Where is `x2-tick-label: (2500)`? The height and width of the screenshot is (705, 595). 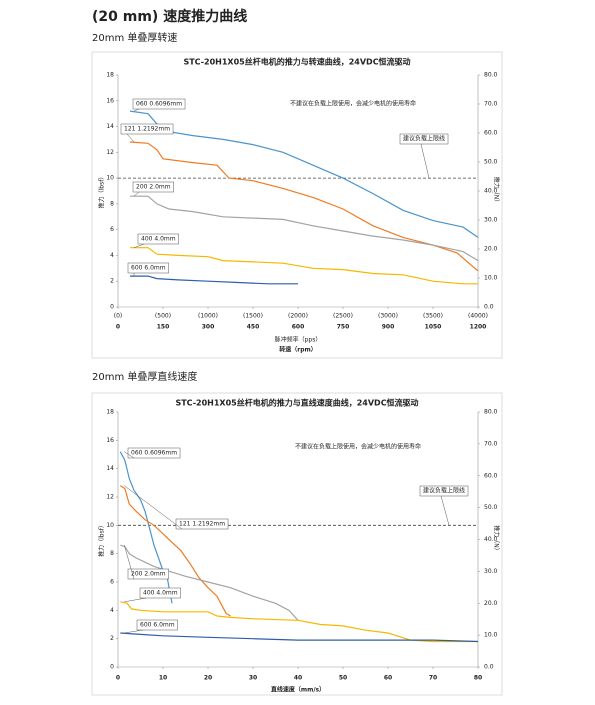
x2-tick-label: (2500) is located at coordinates (343, 316).